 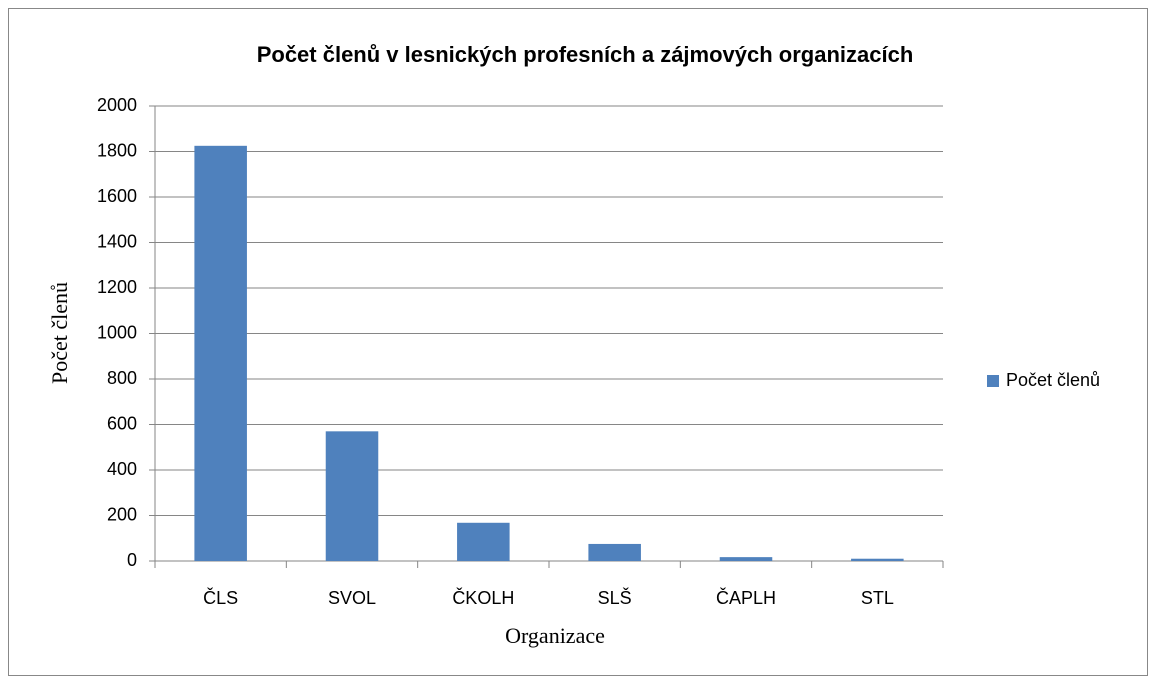 What do you see at coordinates (122, 423) in the screenshot?
I see `y-tick-label: 600` at bounding box center [122, 423].